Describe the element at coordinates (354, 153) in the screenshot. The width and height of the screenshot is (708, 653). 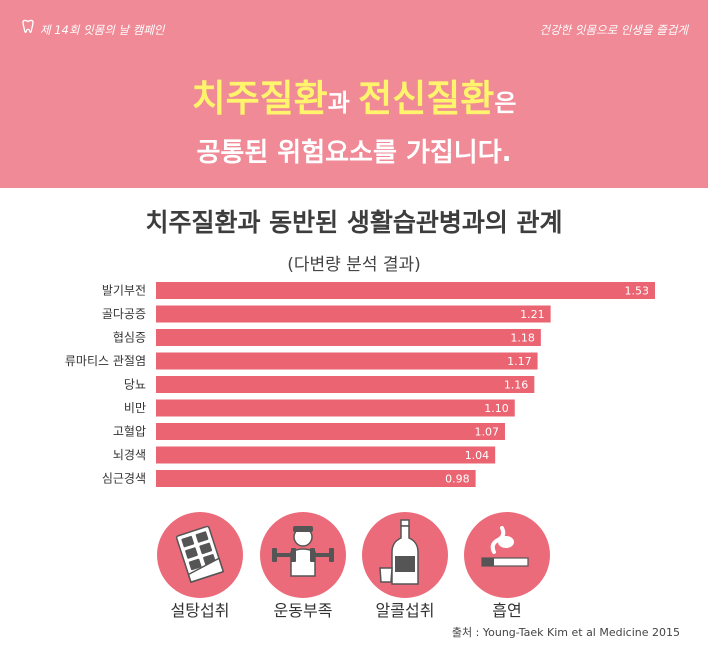
I see `headline-line-2: 공통된 위험요소를 가집니다.` at that location.